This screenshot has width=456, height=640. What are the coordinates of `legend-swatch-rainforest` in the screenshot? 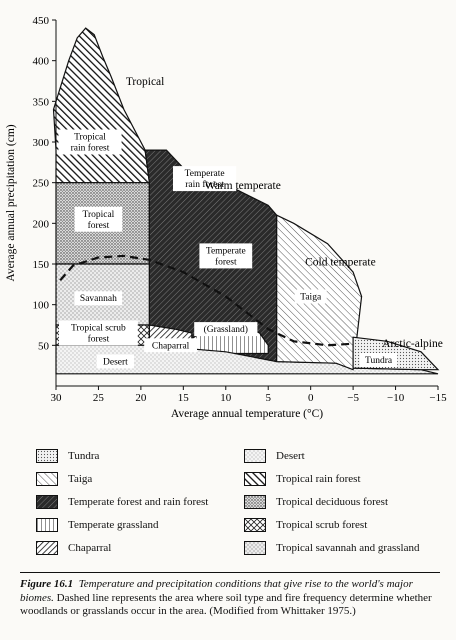 It's located at (255, 479).